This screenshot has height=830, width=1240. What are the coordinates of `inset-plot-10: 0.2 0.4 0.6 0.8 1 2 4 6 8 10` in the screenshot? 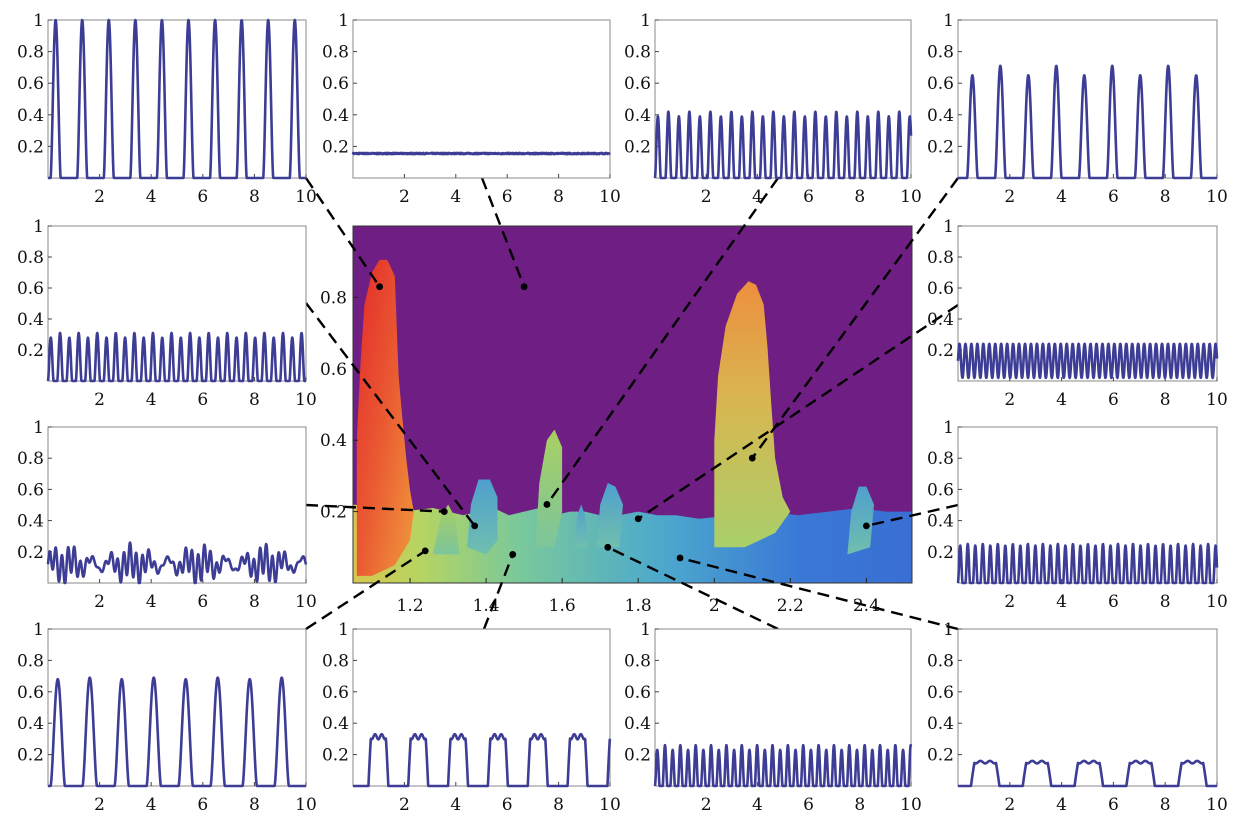 It's located at (471, 717).